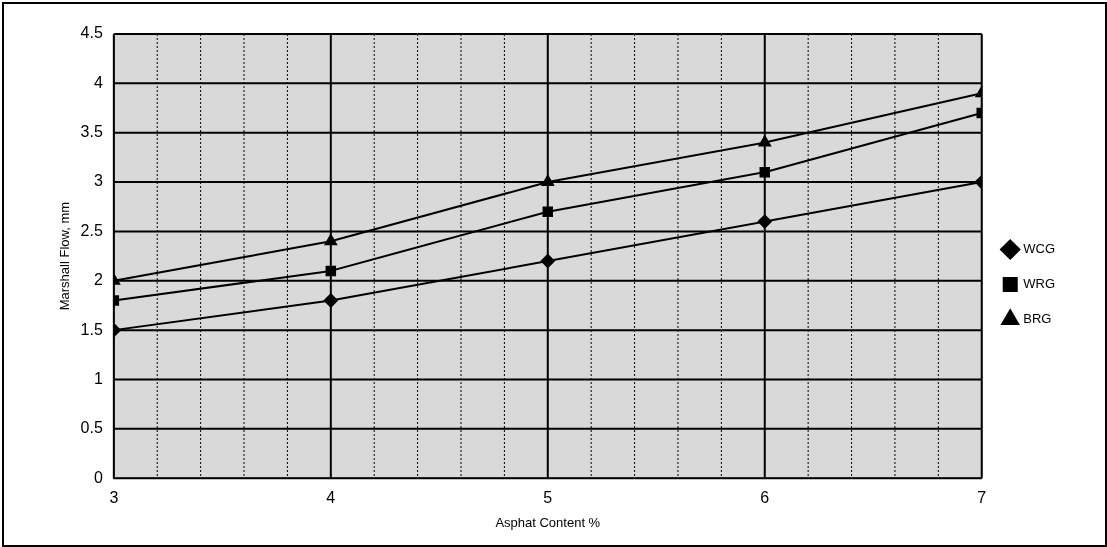  I want to click on y-tick-label: 1, so click(98, 378).